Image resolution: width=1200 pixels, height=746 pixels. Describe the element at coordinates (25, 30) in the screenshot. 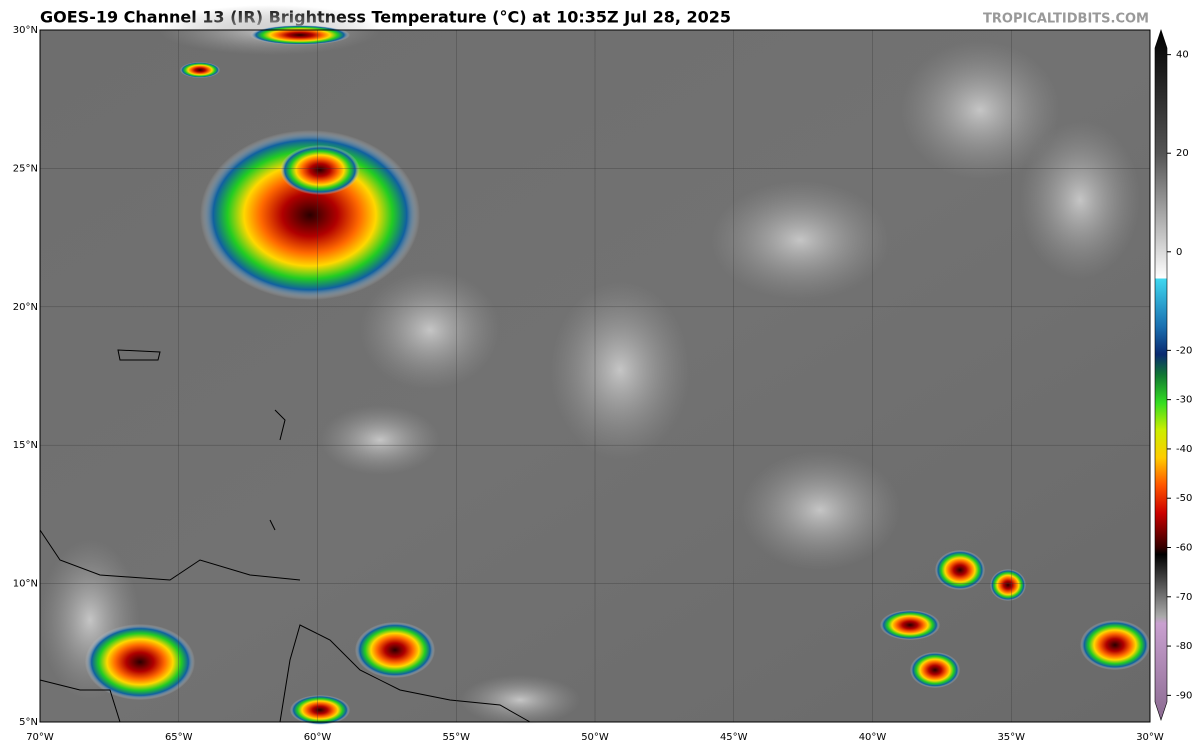

I see `lat-label: 30°N` at that location.